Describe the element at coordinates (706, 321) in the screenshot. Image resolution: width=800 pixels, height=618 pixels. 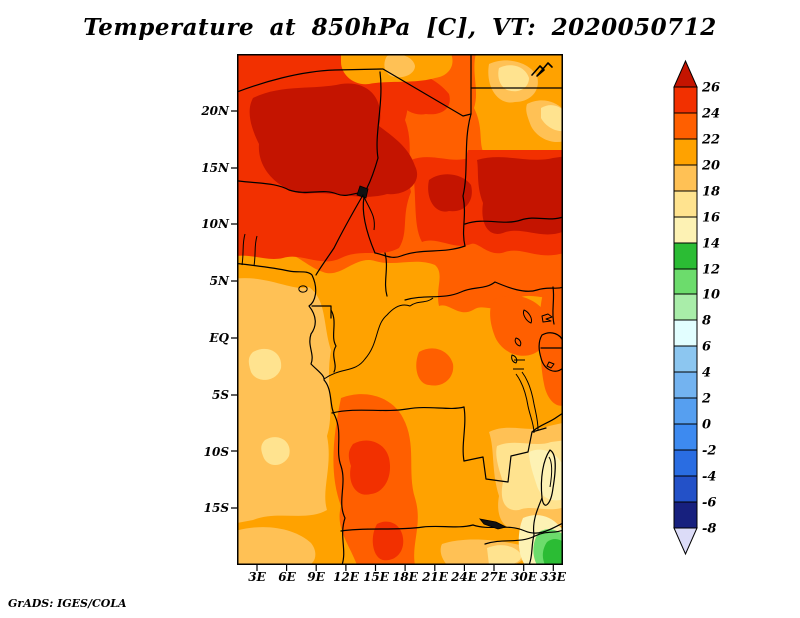
I see `colorbar-tick-label: 8` at that location.